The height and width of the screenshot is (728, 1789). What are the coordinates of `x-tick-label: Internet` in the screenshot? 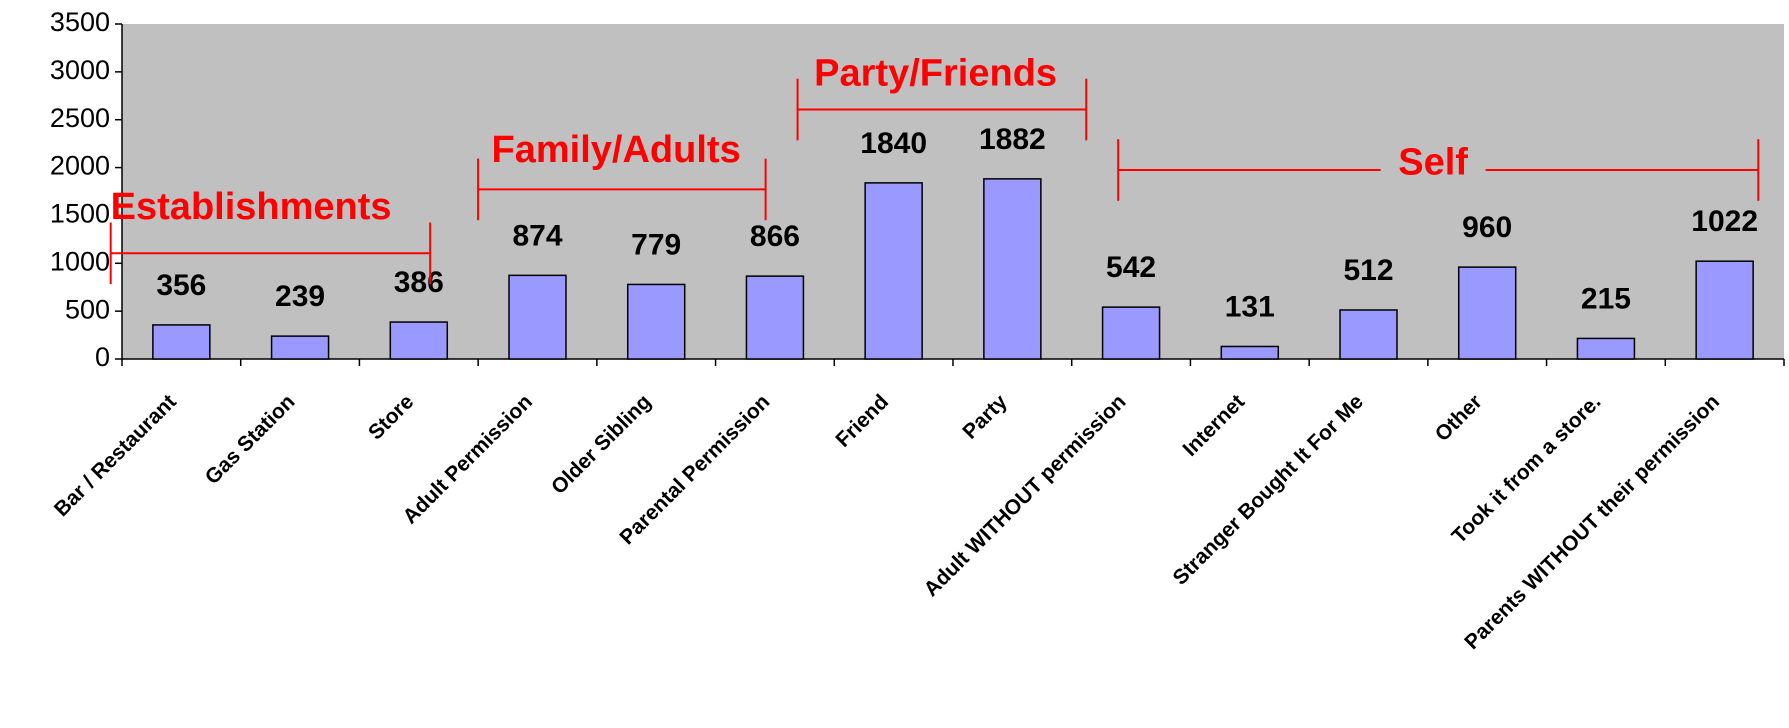 It's located at (1214, 425).